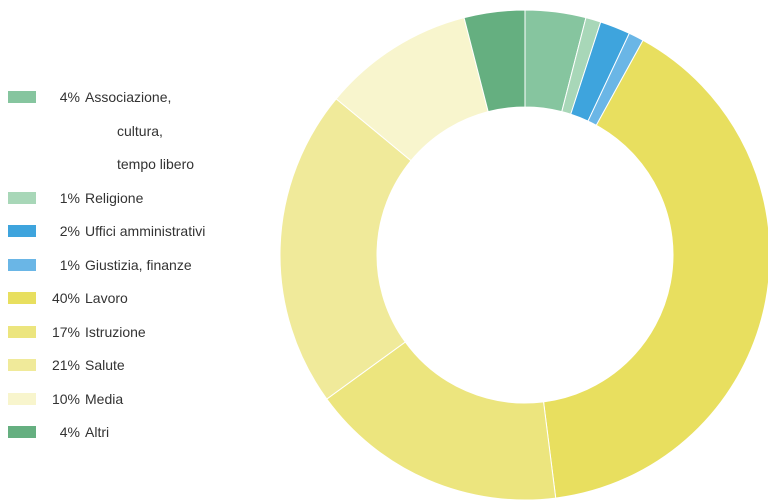 The width and height of the screenshot is (768, 500). I want to click on legend-label-line: Media, so click(104, 398).